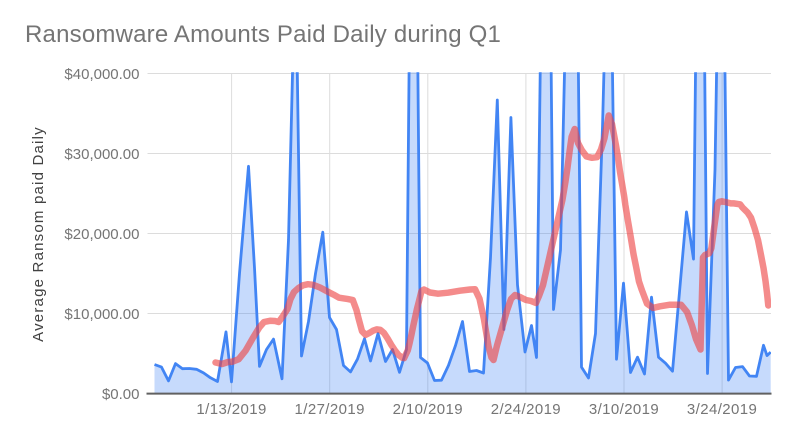 Image resolution: width=796 pixels, height=442 pixels. I want to click on svg-text: $0.00, so click(121, 394).